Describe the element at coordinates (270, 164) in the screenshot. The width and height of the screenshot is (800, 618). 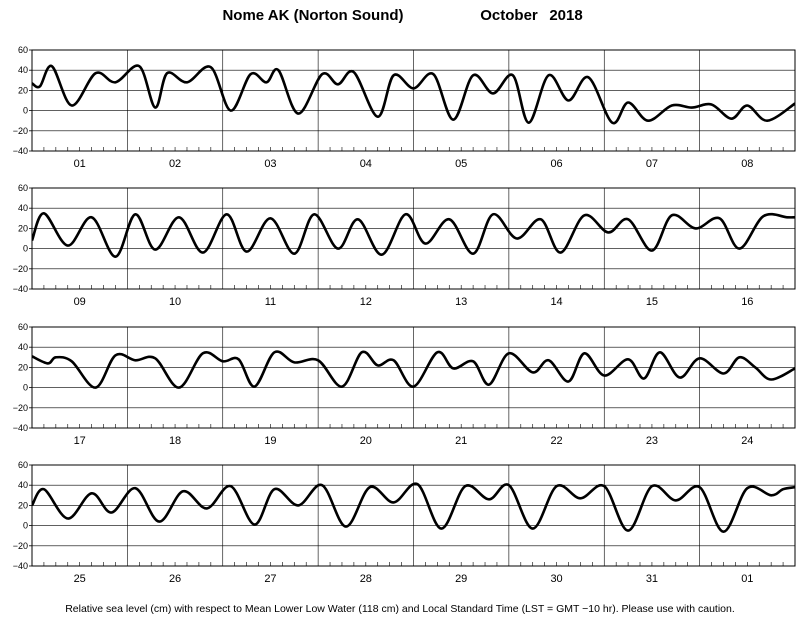
I see `day-label: 03` at that location.